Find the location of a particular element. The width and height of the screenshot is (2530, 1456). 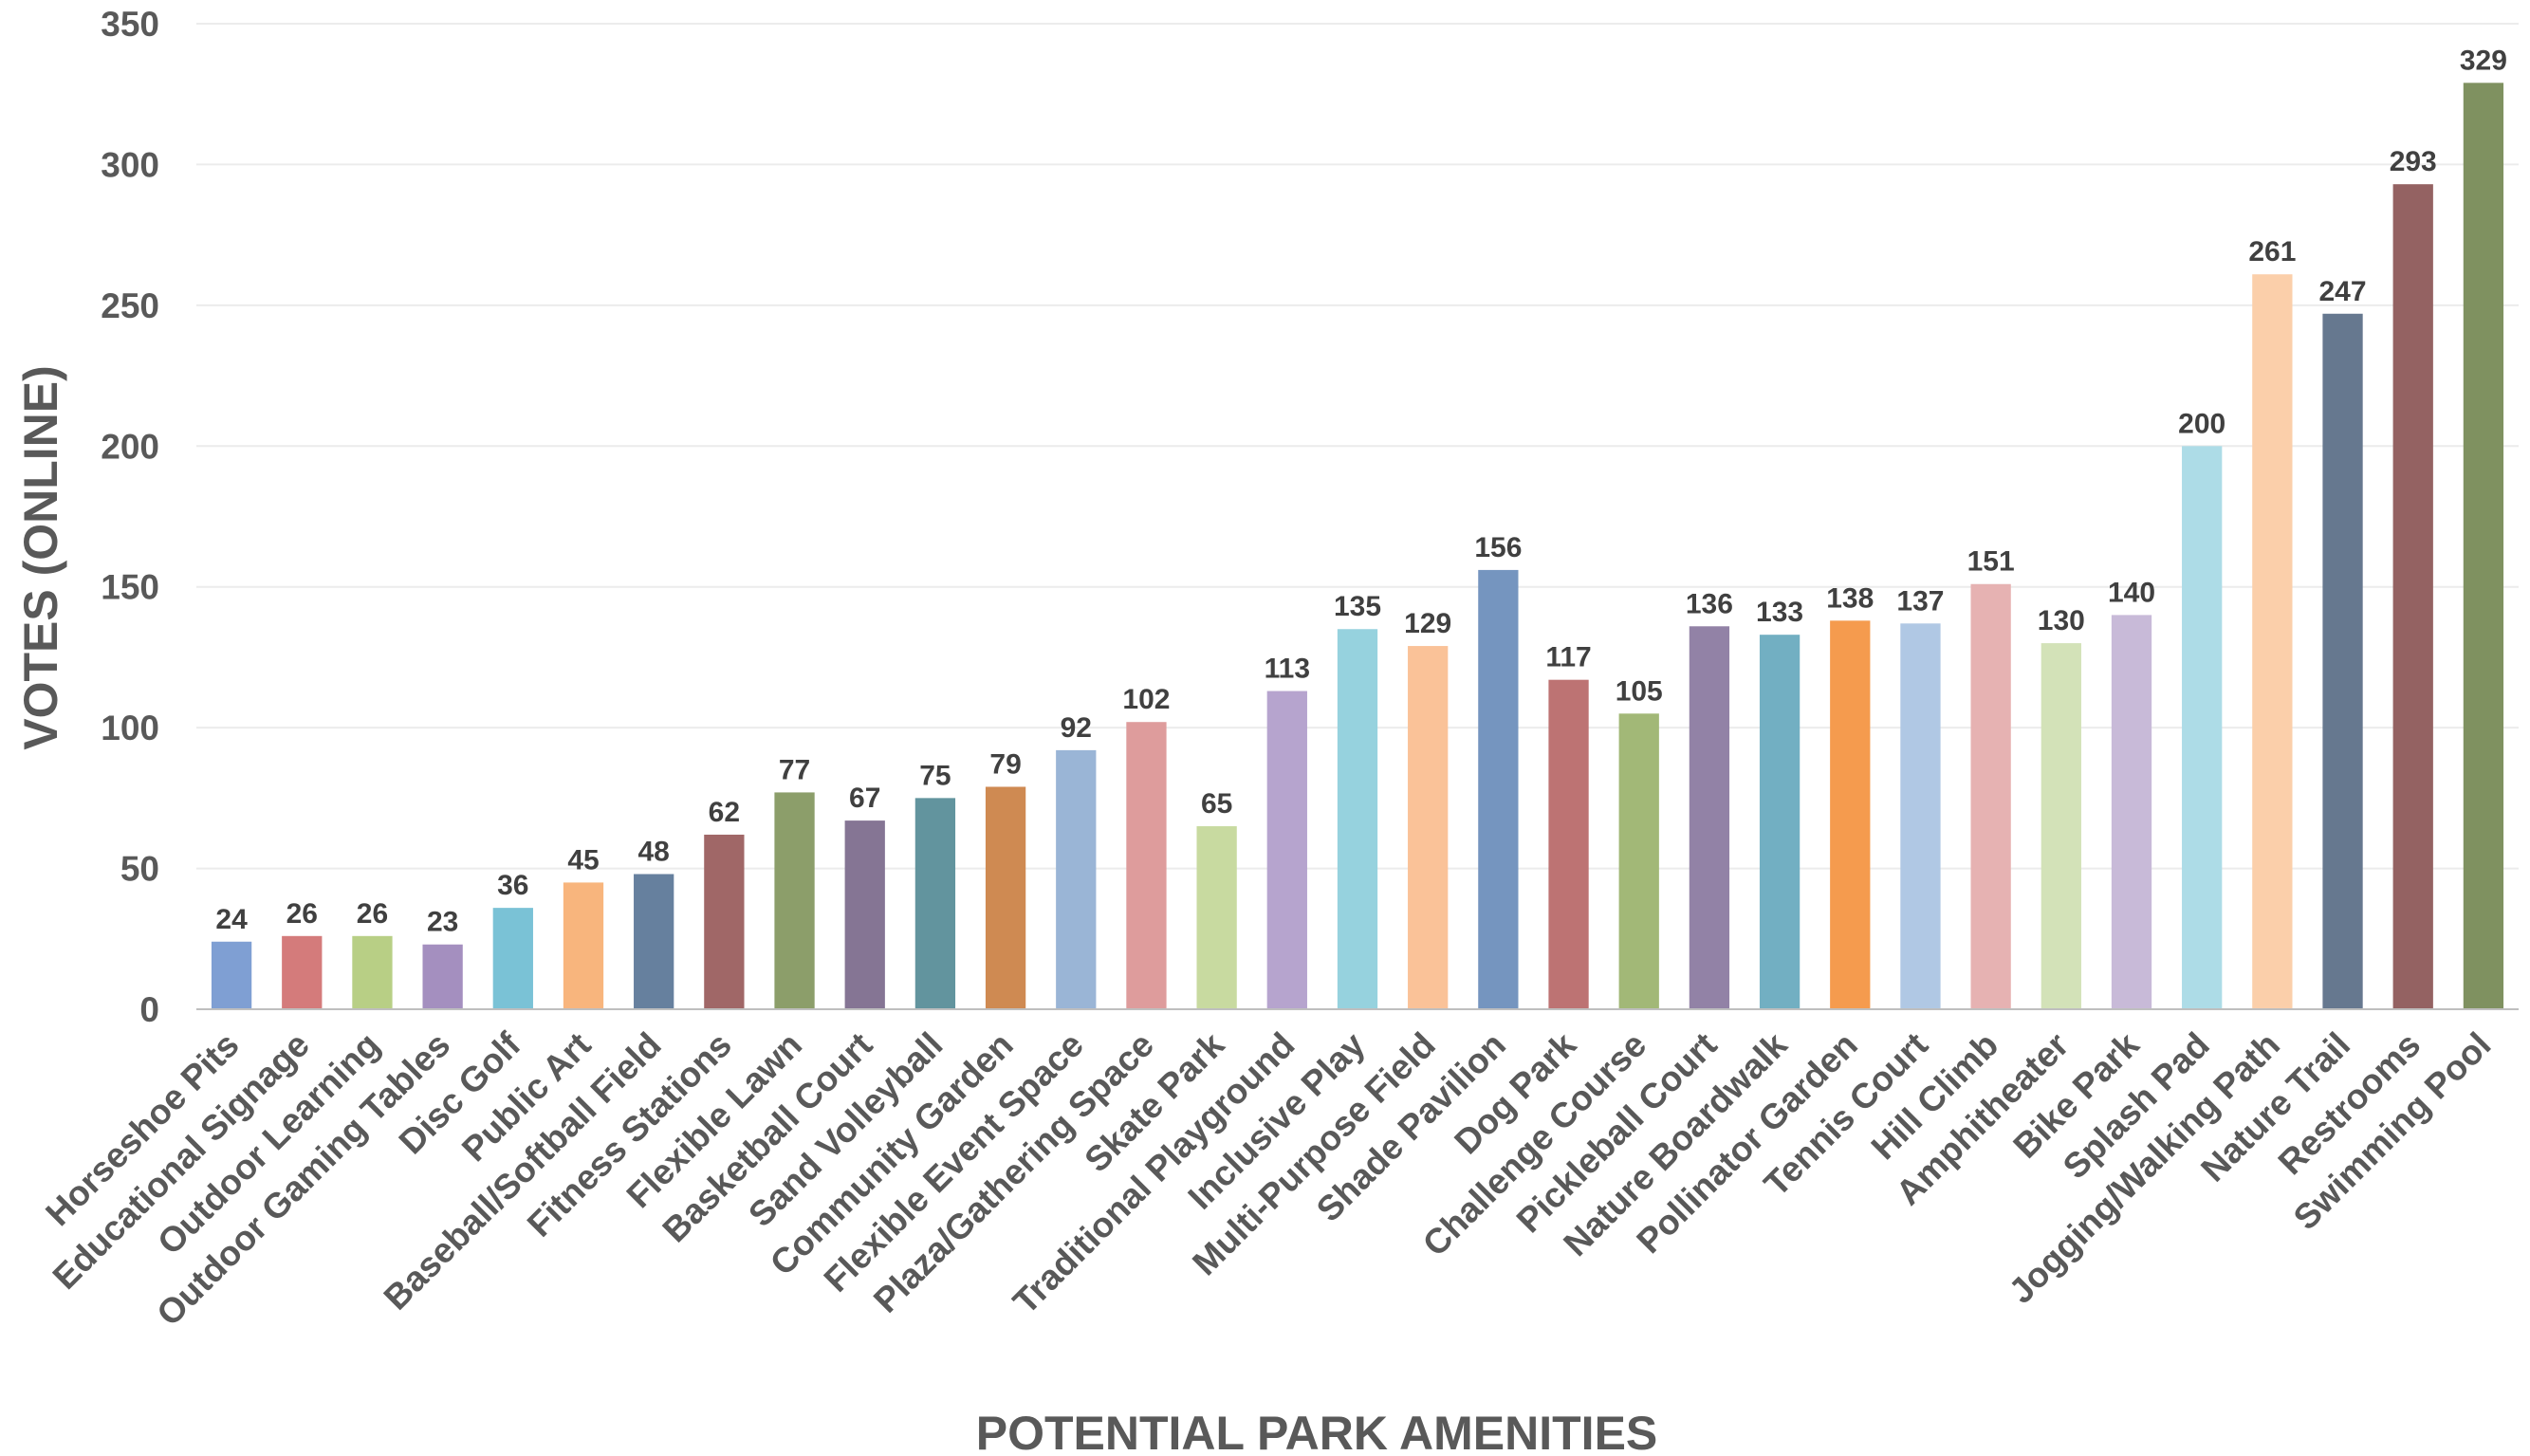

y-tick-label: 0 is located at coordinates (149, 1010).